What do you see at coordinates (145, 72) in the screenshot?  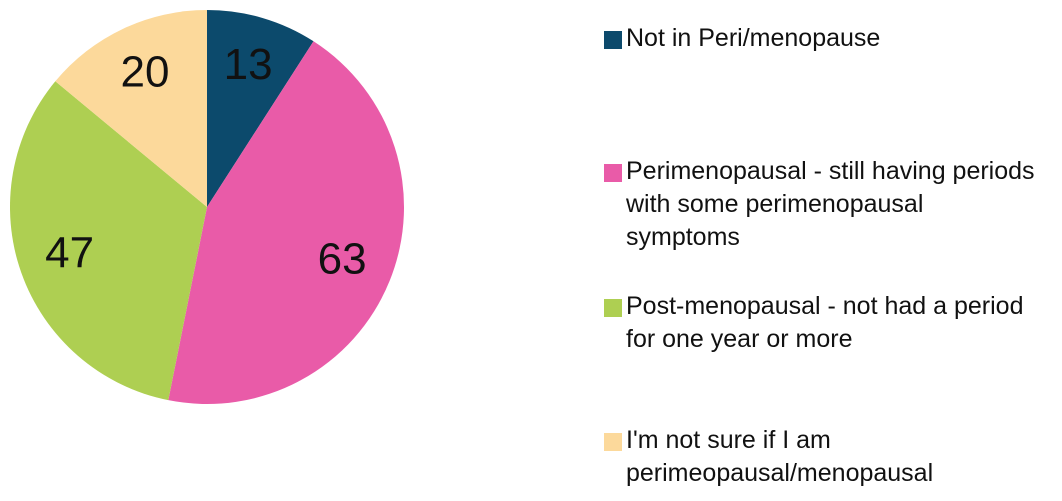 I see `data-label: 20` at bounding box center [145, 72].